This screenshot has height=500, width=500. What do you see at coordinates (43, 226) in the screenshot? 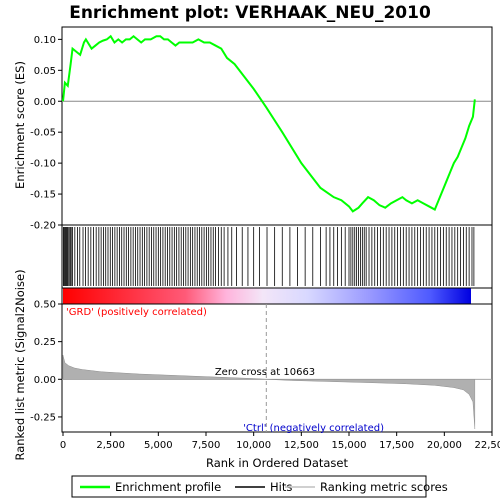
I see `es-y-tick-label: -0.20` at bounding box center [43, 226].